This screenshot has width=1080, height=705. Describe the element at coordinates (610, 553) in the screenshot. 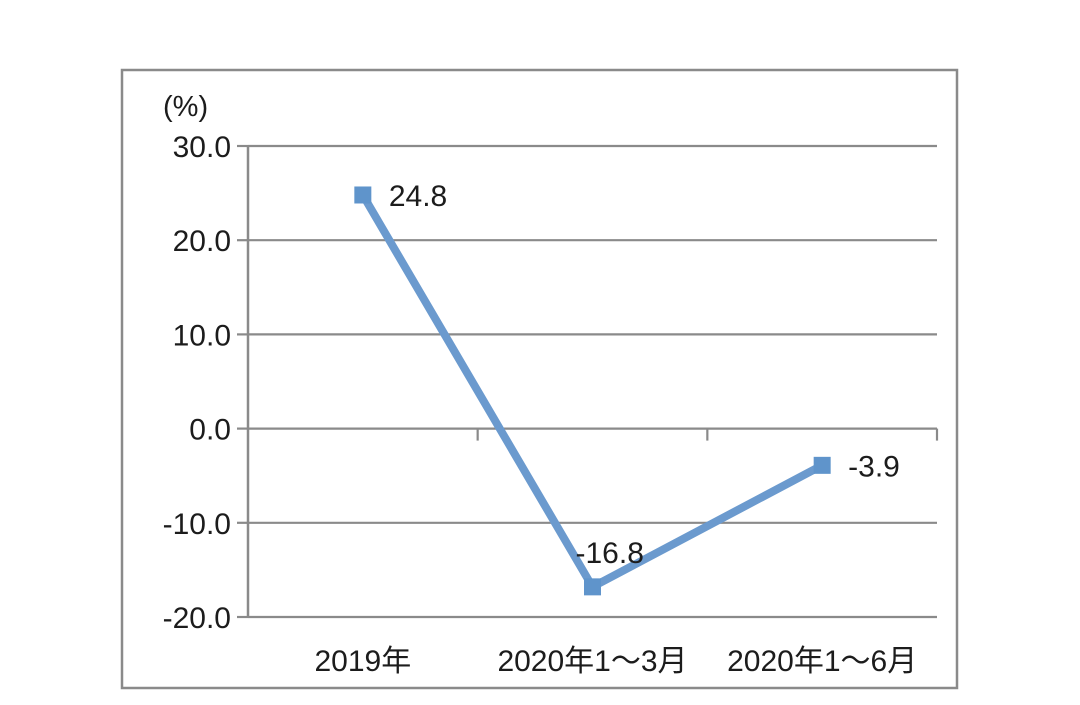

I see `data-label: -16.8` at that location.